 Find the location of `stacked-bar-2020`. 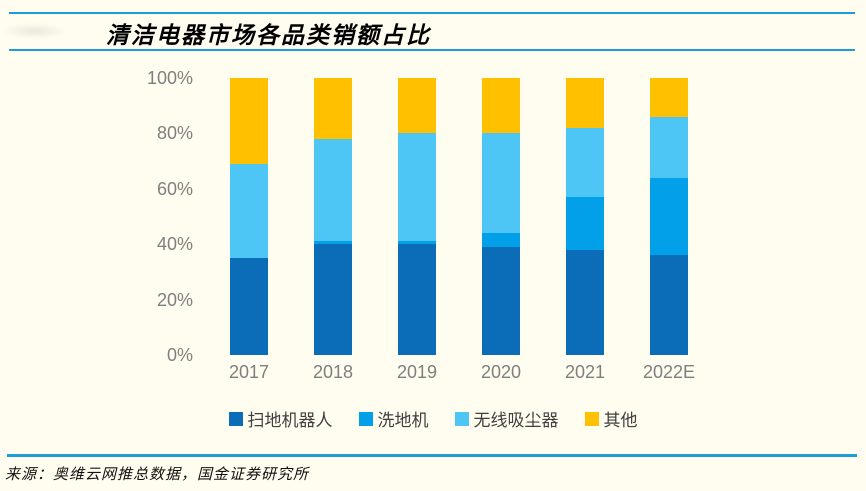

stacked-bar-2020 is located at coordinates (501, 216).